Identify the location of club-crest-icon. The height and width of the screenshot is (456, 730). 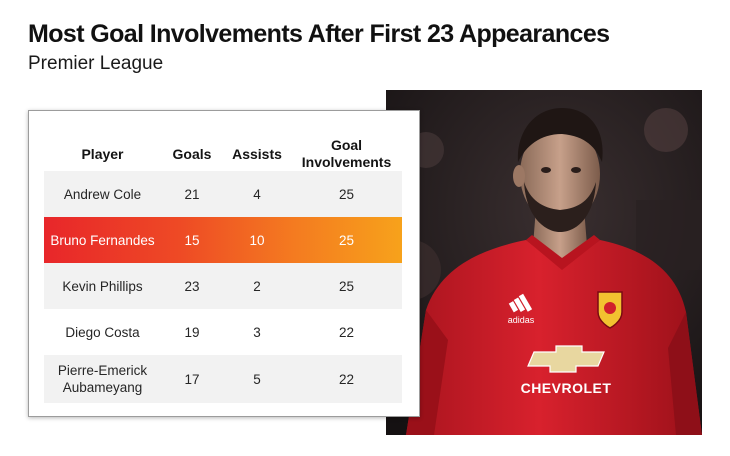
(610, 310).